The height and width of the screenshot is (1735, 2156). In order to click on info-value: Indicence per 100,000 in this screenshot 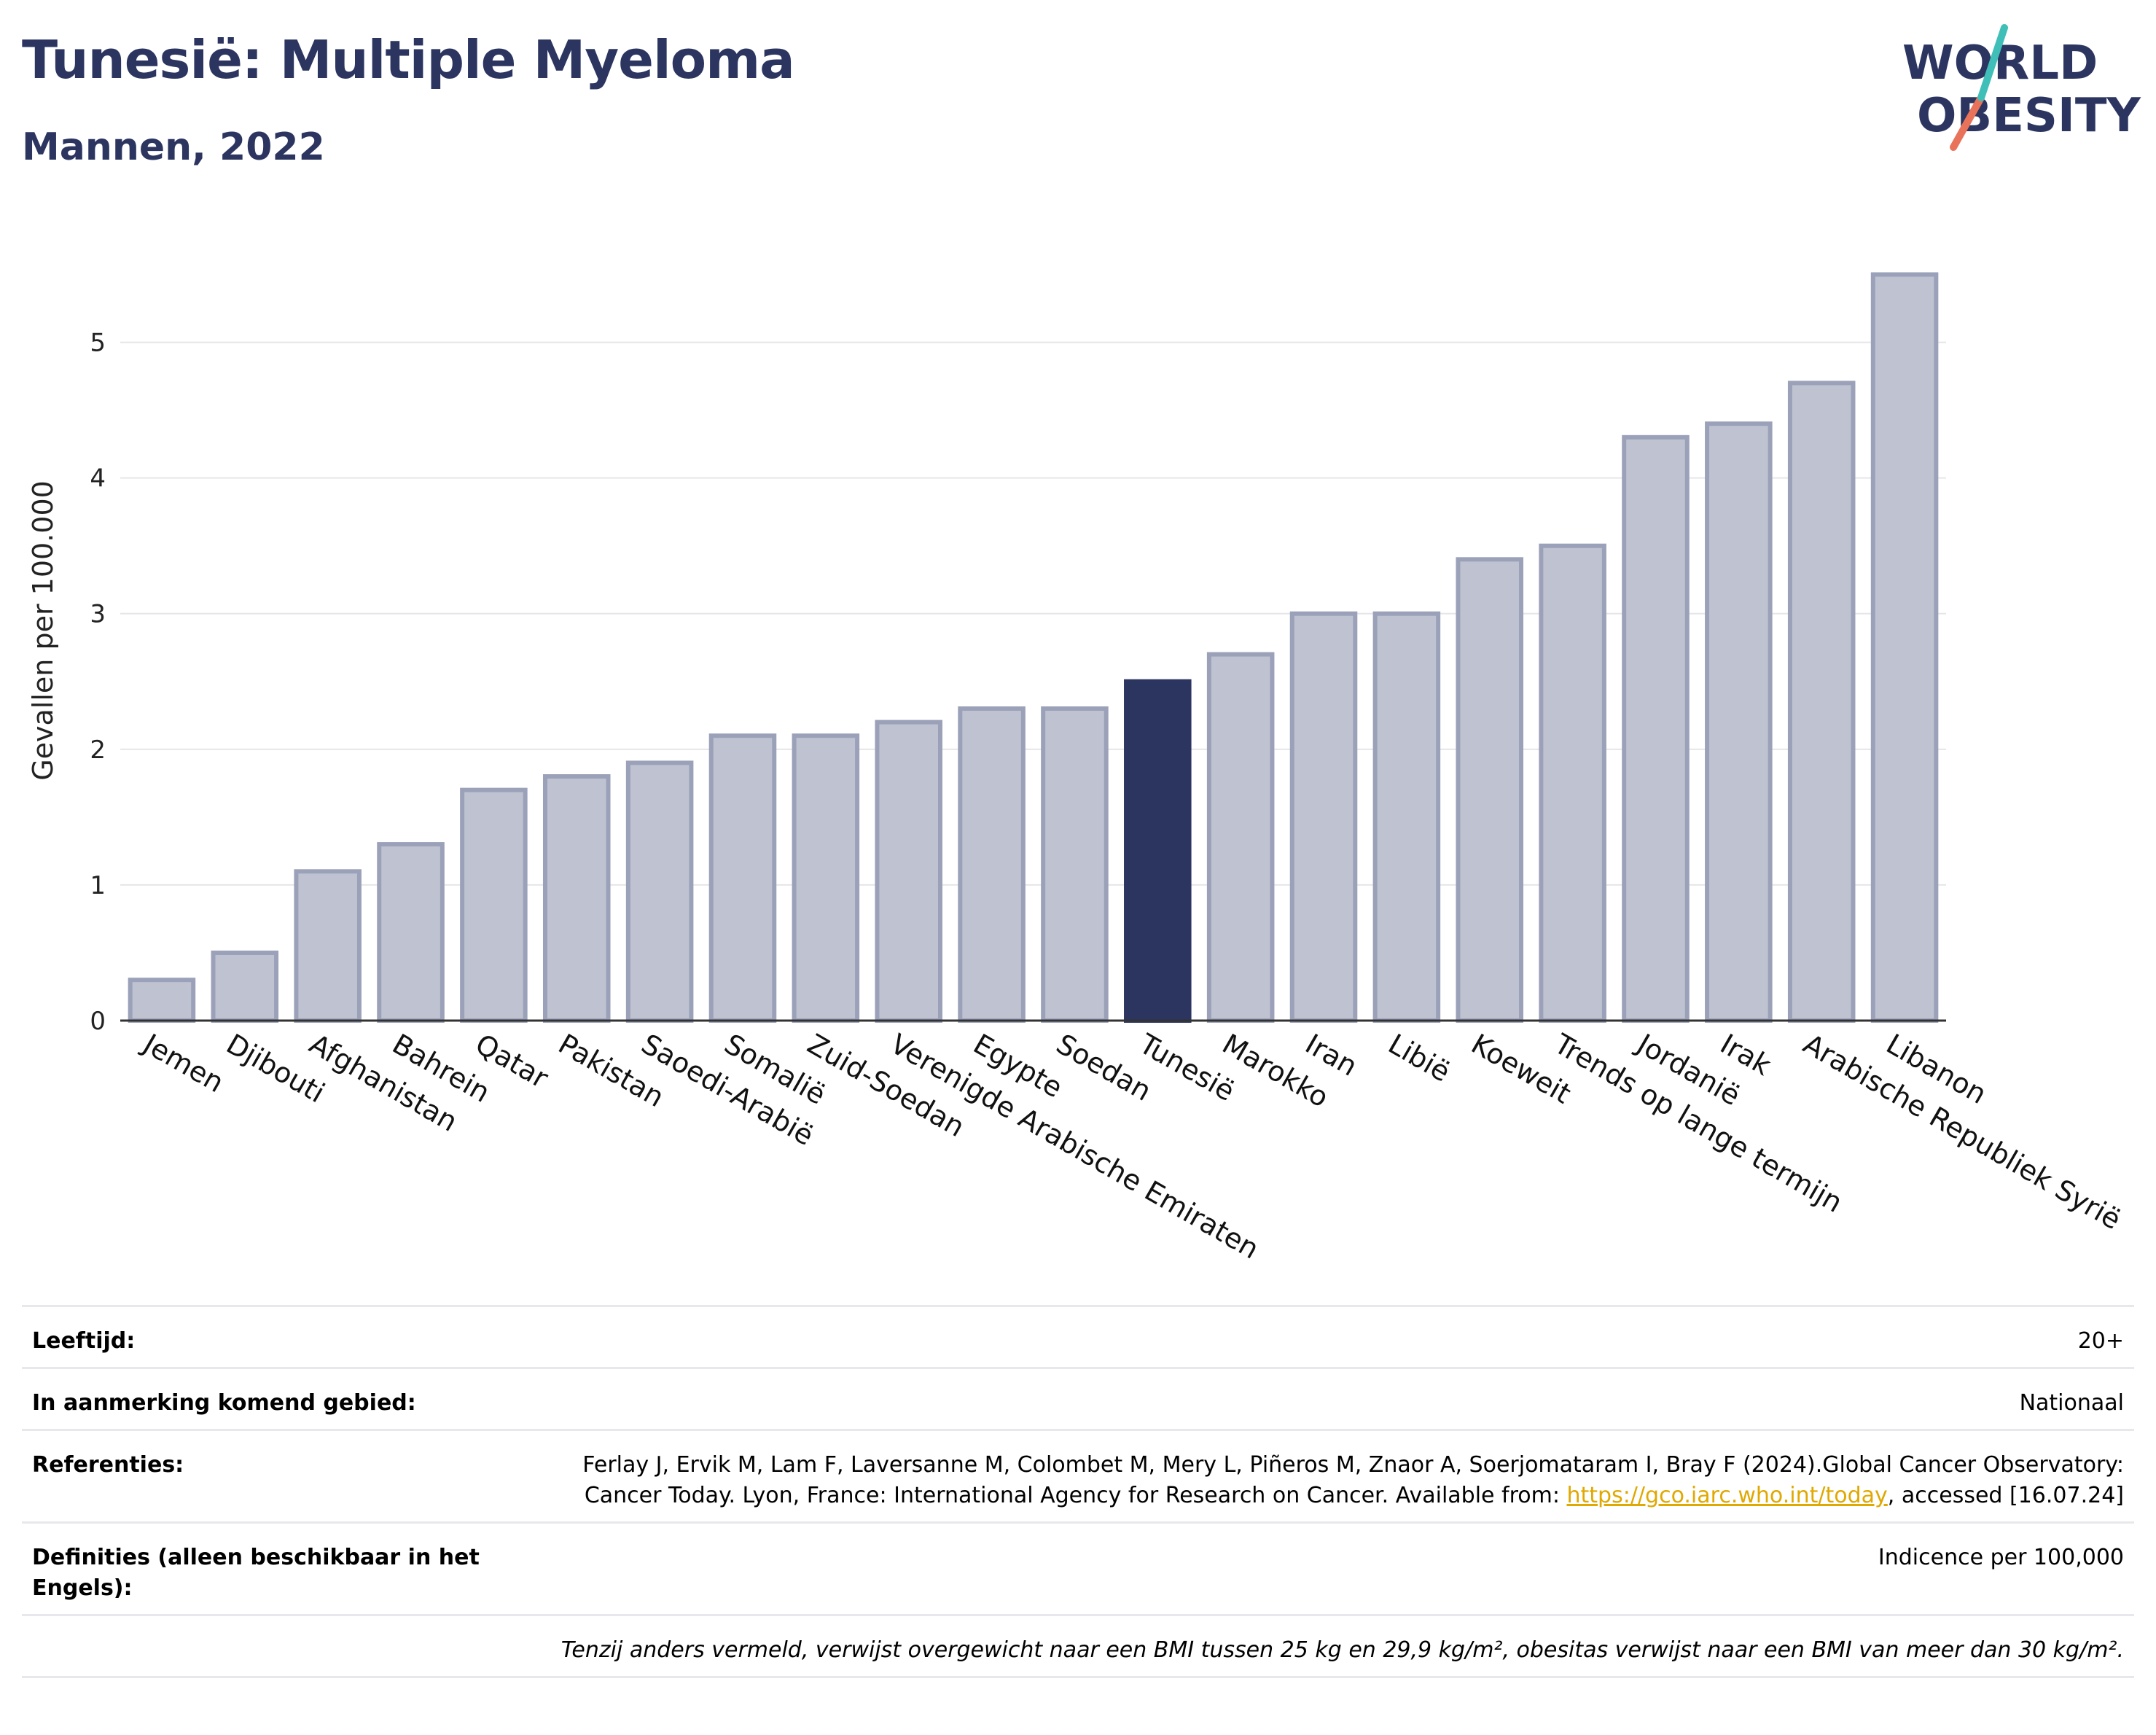, I will do `click(1321, 1568)`.